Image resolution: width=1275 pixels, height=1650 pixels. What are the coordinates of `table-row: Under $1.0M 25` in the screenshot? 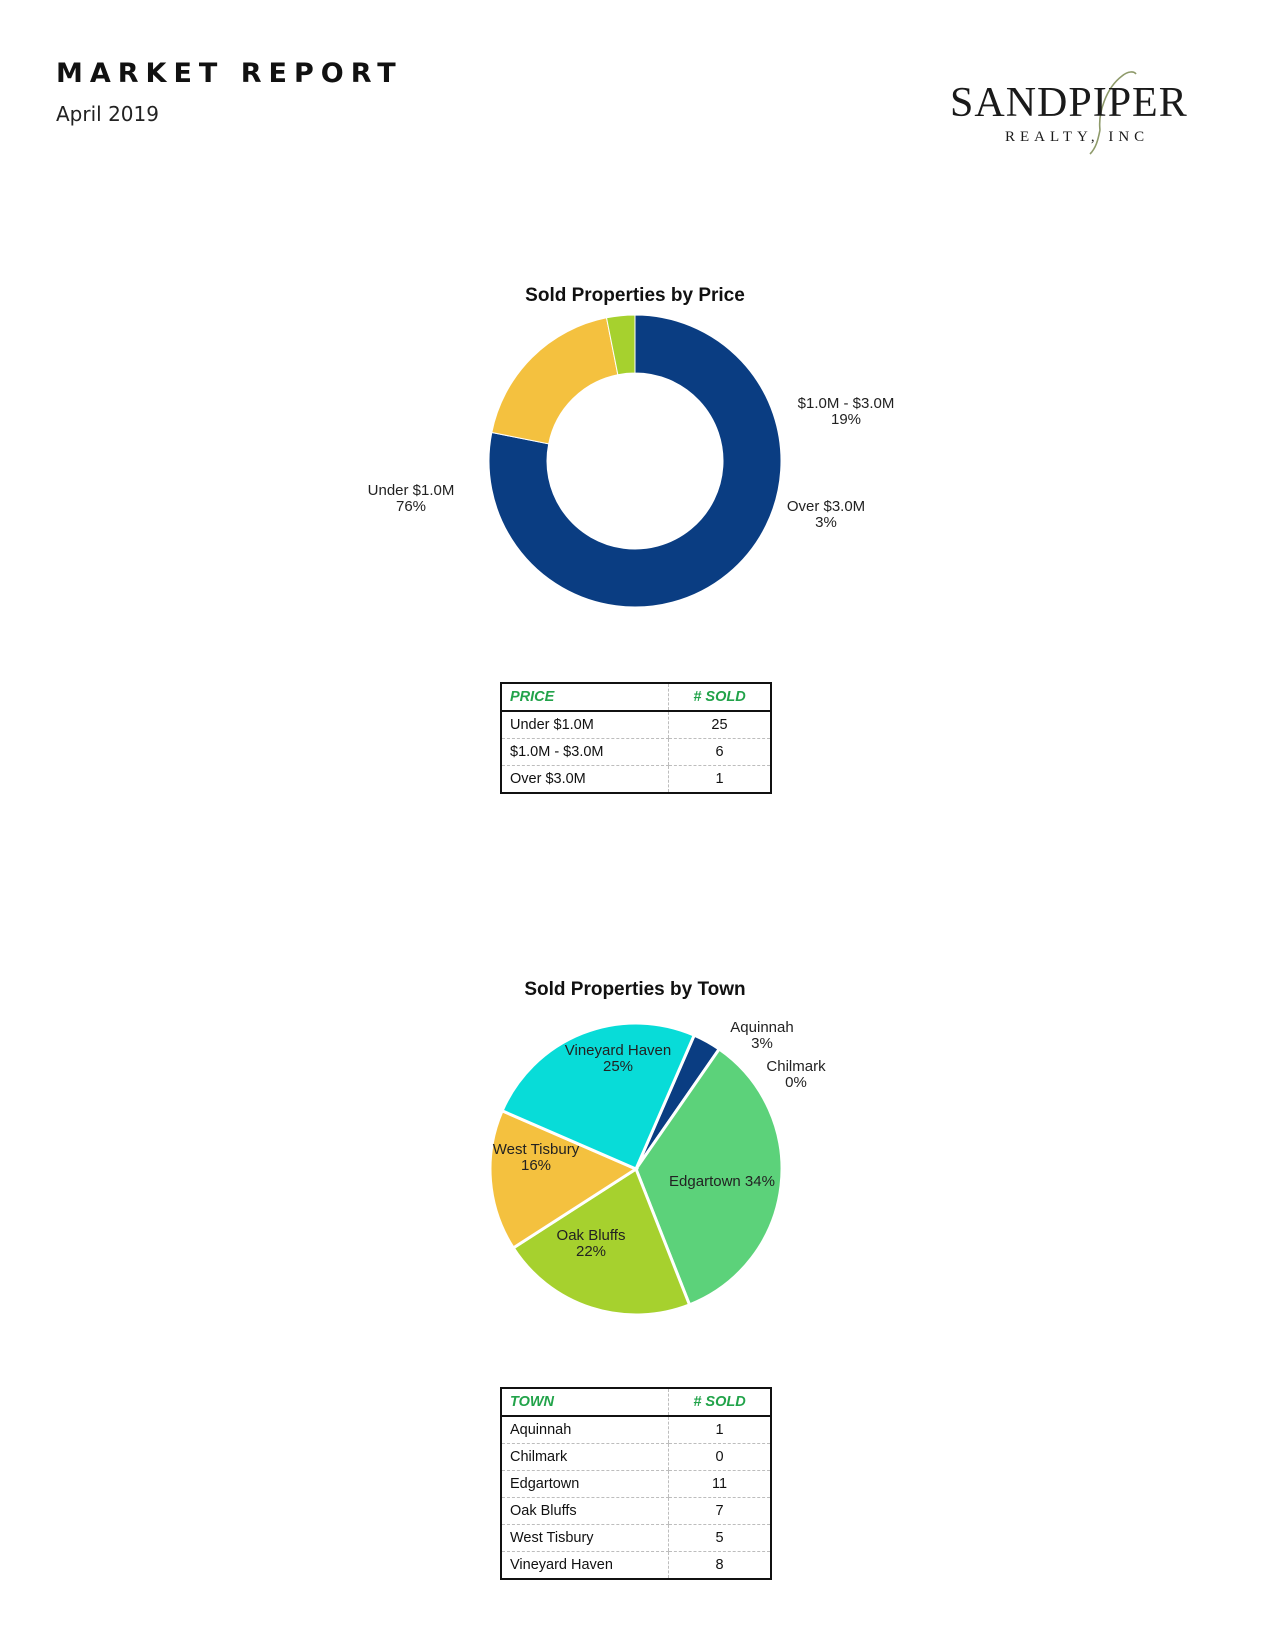 It's located at (636, 725).